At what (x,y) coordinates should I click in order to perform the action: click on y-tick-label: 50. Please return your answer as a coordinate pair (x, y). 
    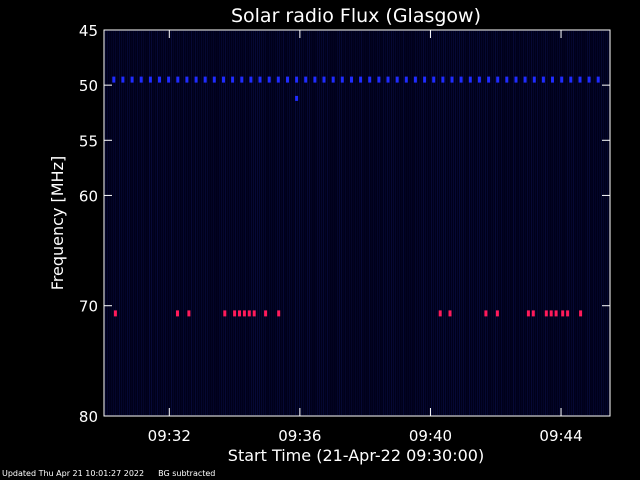
    Looking at the image, I should click on (88, 86).